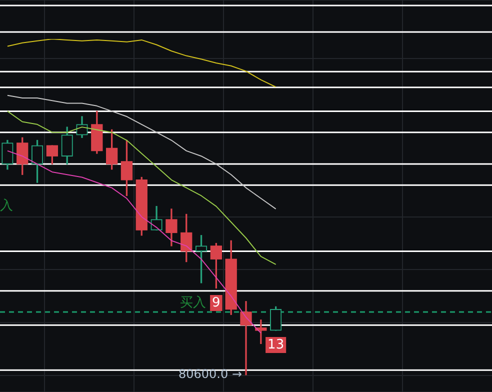 This screenshot has width=492, height=392. I want to click on annotation: 13, so click(276, 344).